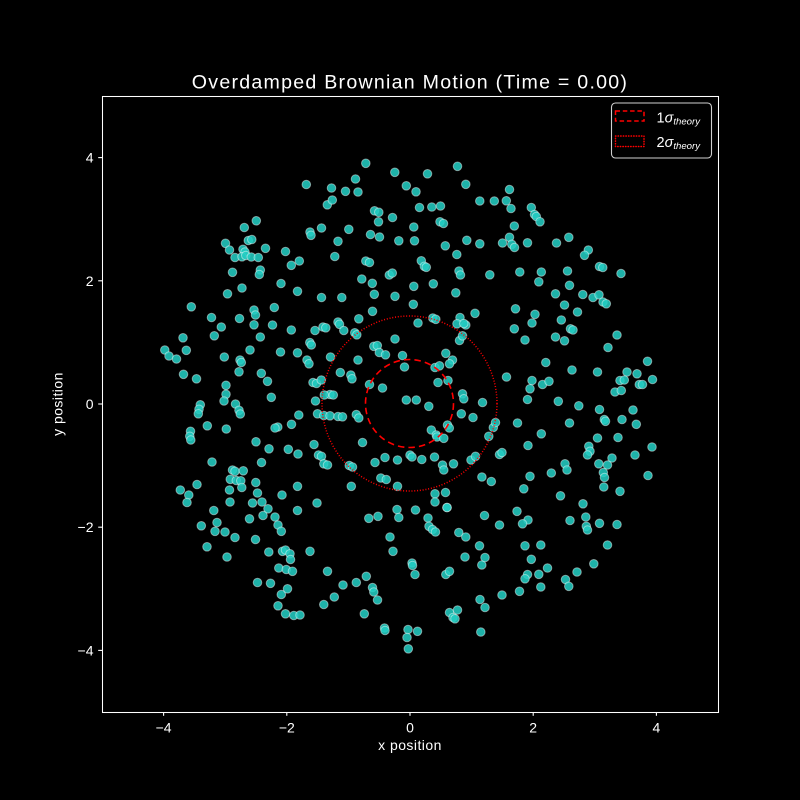 The width and height of the screenshot is (800, 800). I want to click on svg-text: y position, so click(58, 404).